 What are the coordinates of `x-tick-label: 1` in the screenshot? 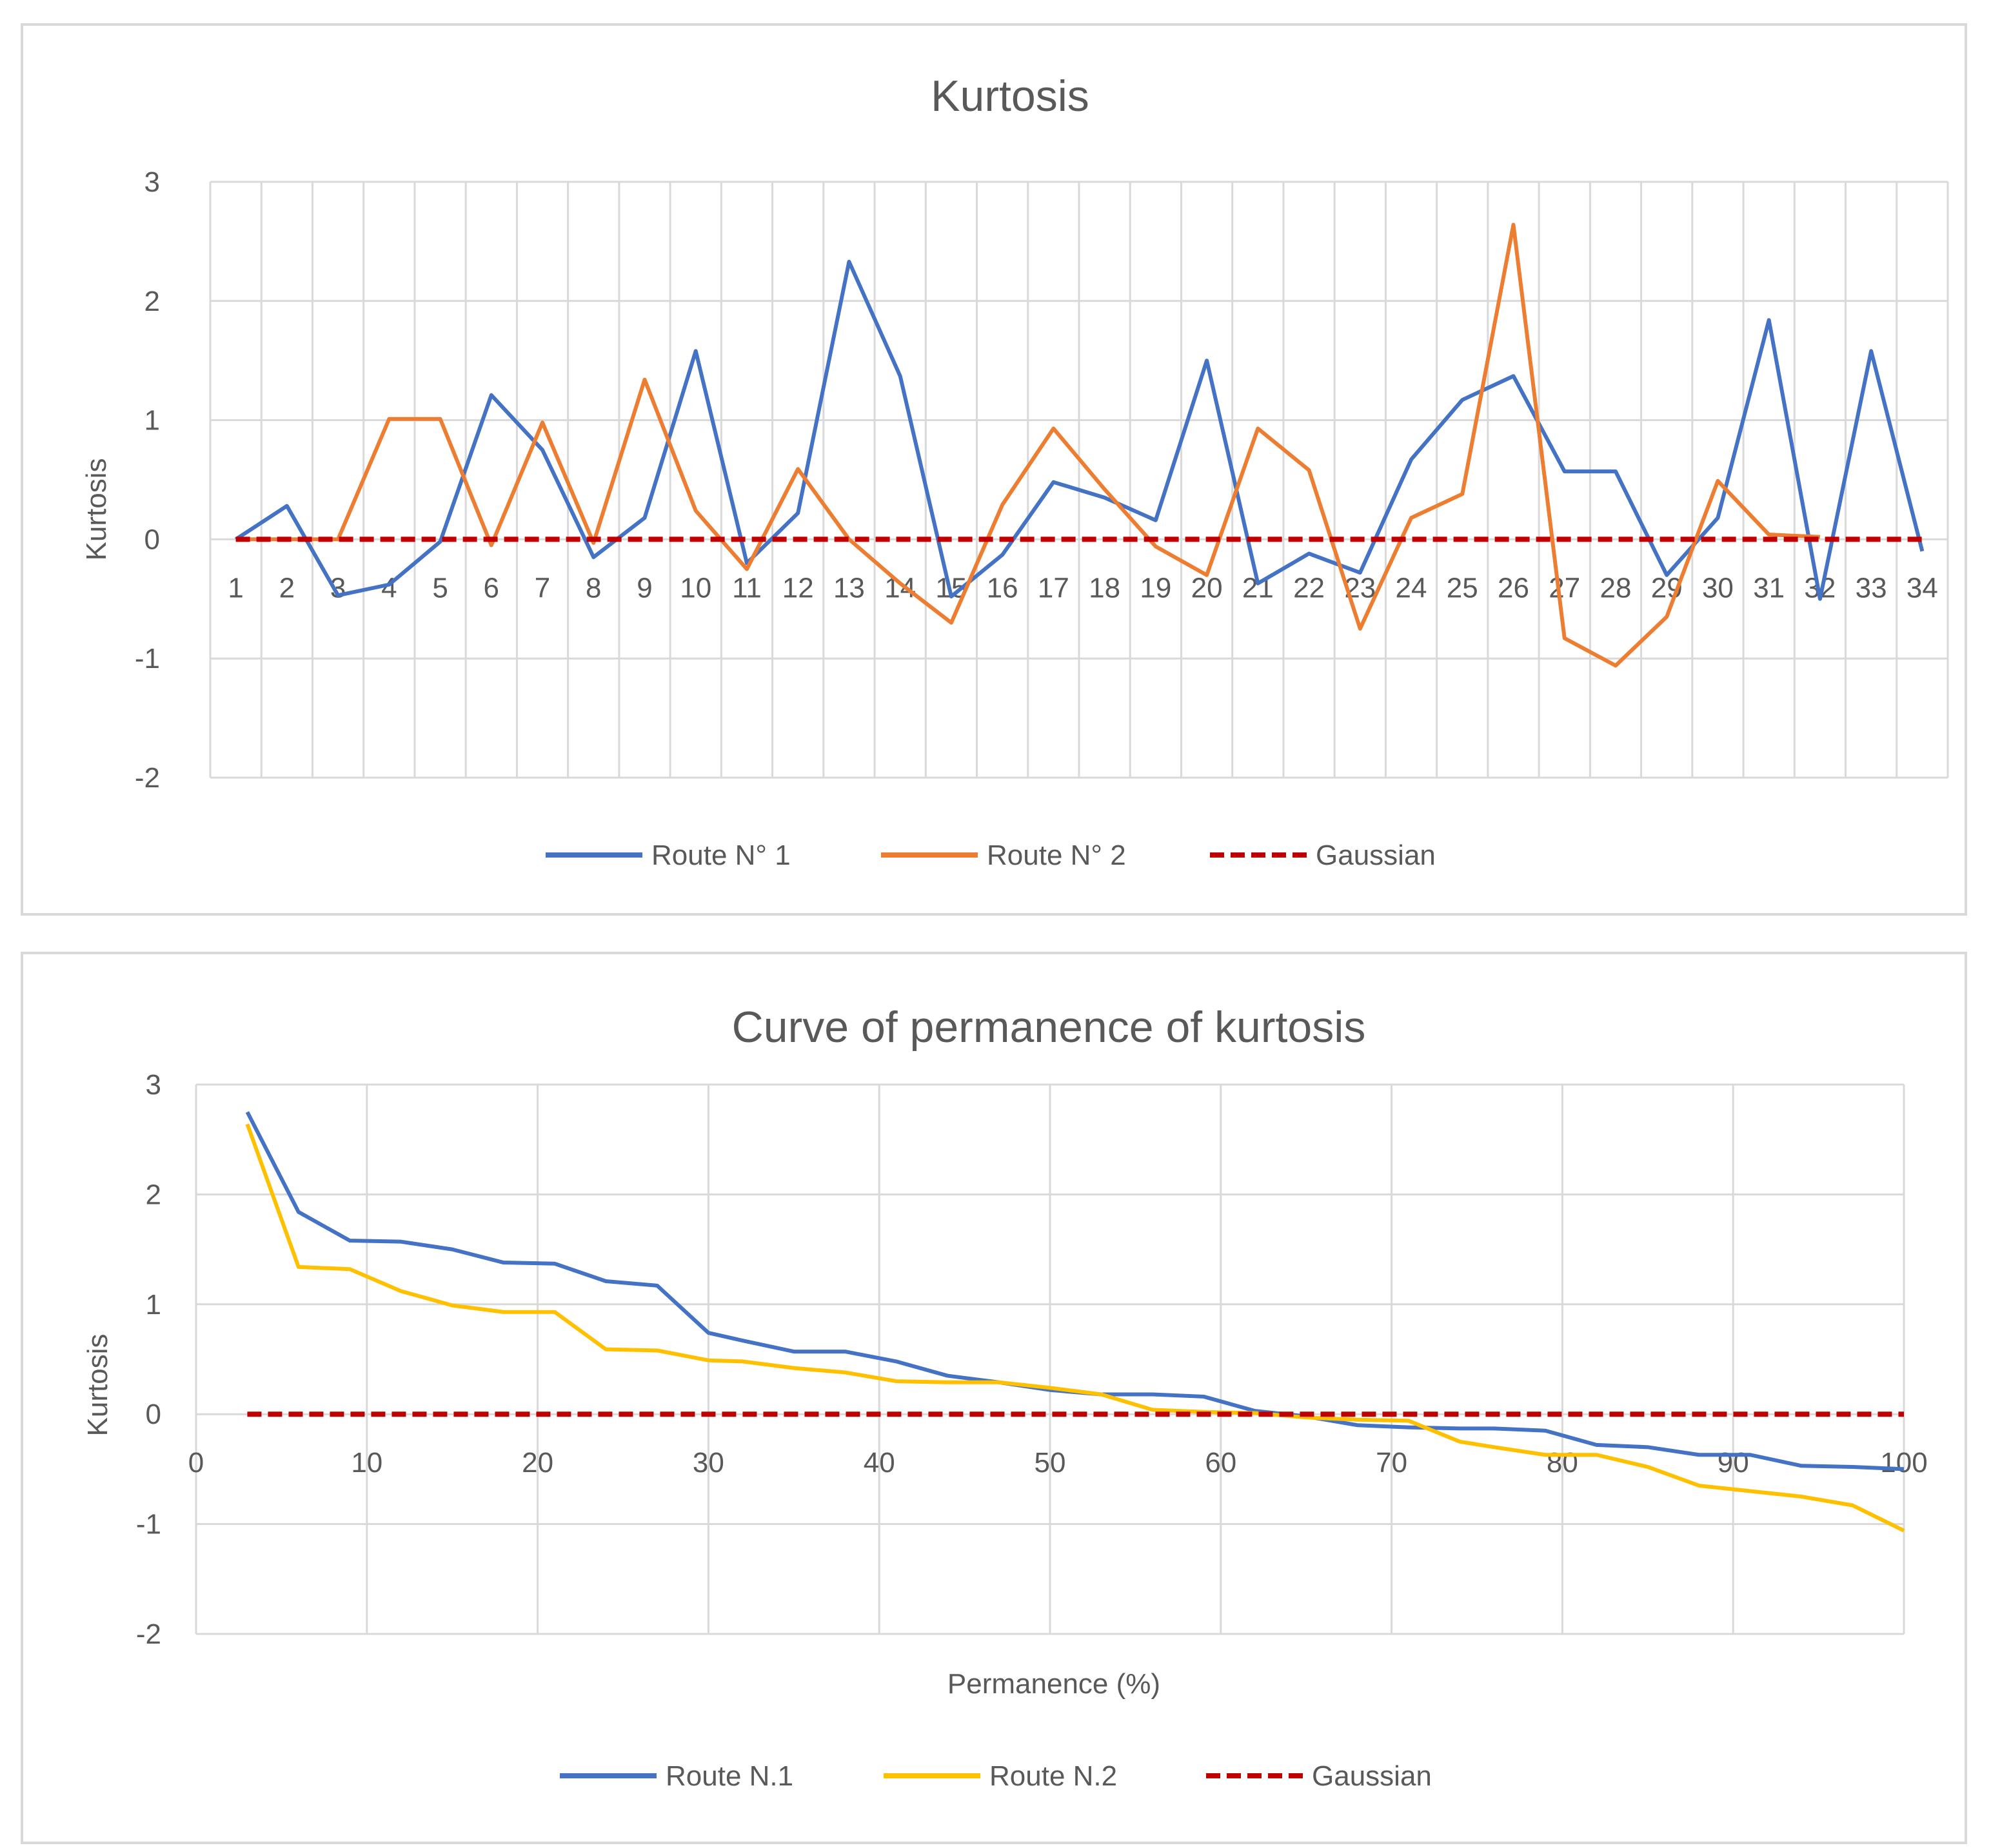 It's located at (236, 588).